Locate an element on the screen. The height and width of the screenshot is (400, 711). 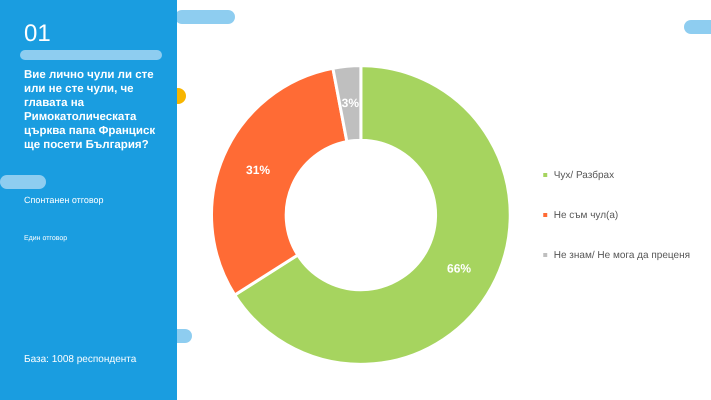
data-label: 3% is located at coordinates (351, 103).